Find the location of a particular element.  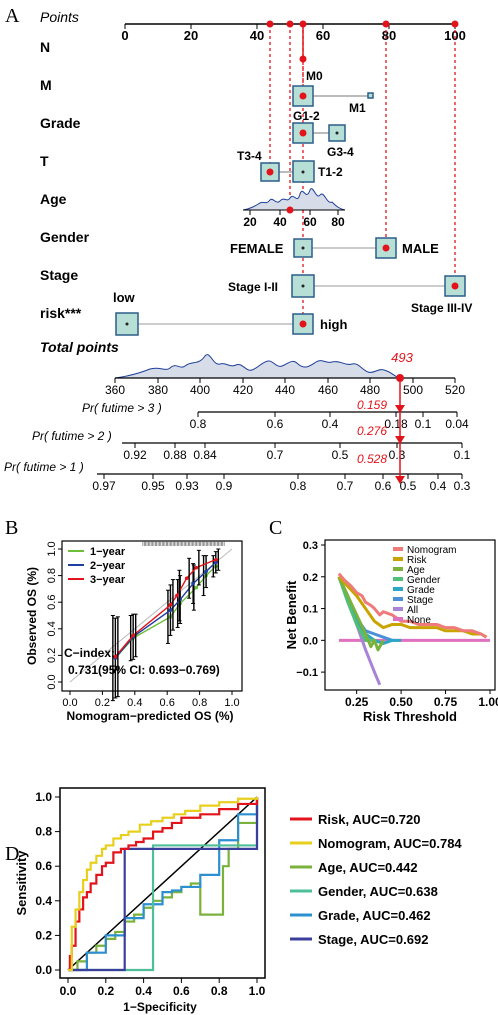

d-series-line is located at coordinates (163, 884).